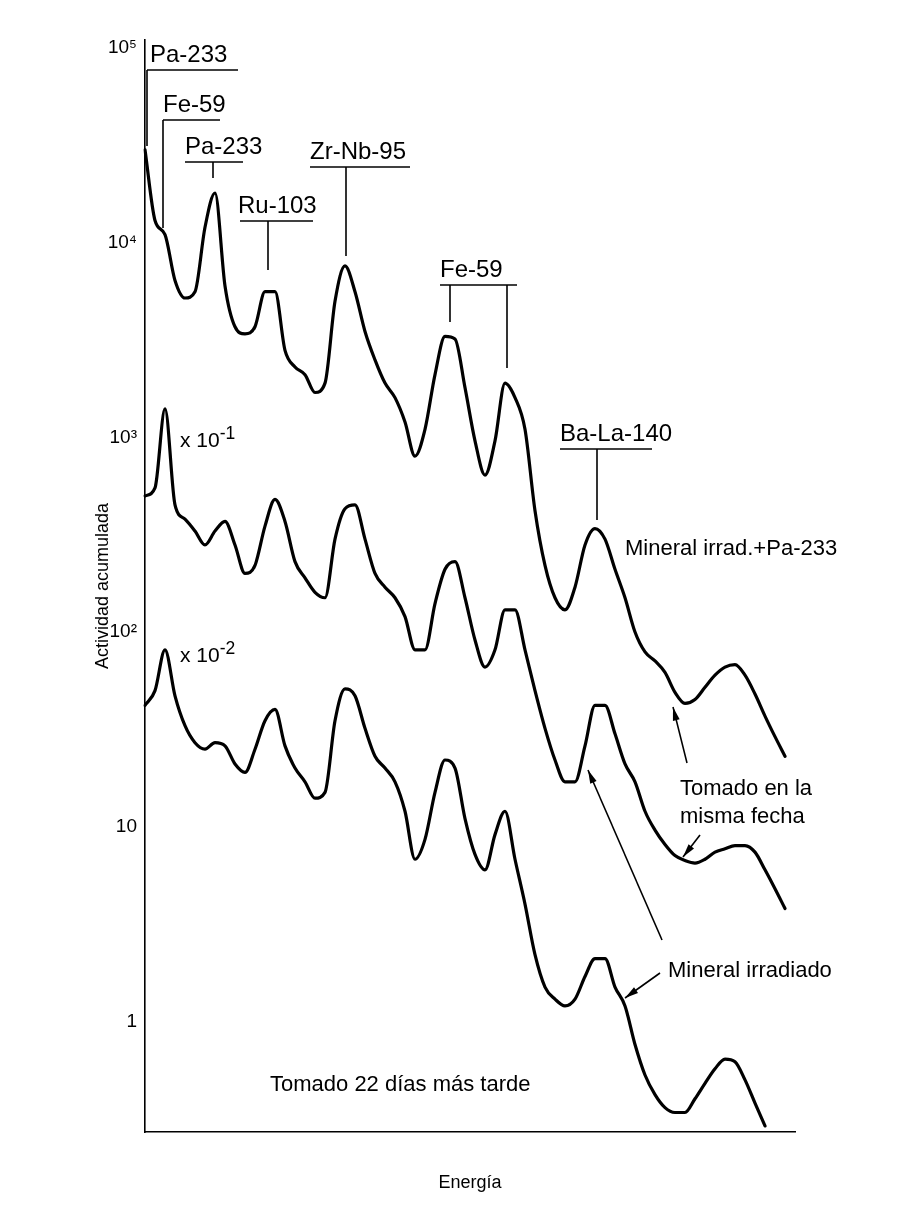 This screenshot has width=898, height=1213. I want to click on annotation: x 10$^{-2}$, so click(208, 653).